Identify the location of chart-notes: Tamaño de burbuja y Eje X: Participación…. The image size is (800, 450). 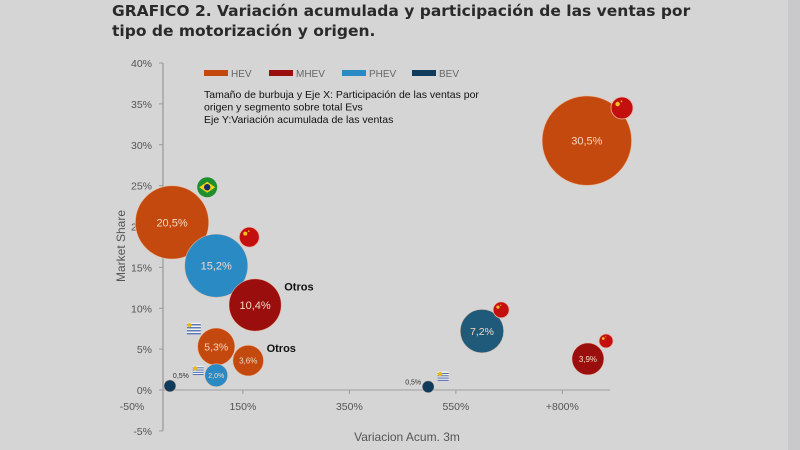
(341, 107).